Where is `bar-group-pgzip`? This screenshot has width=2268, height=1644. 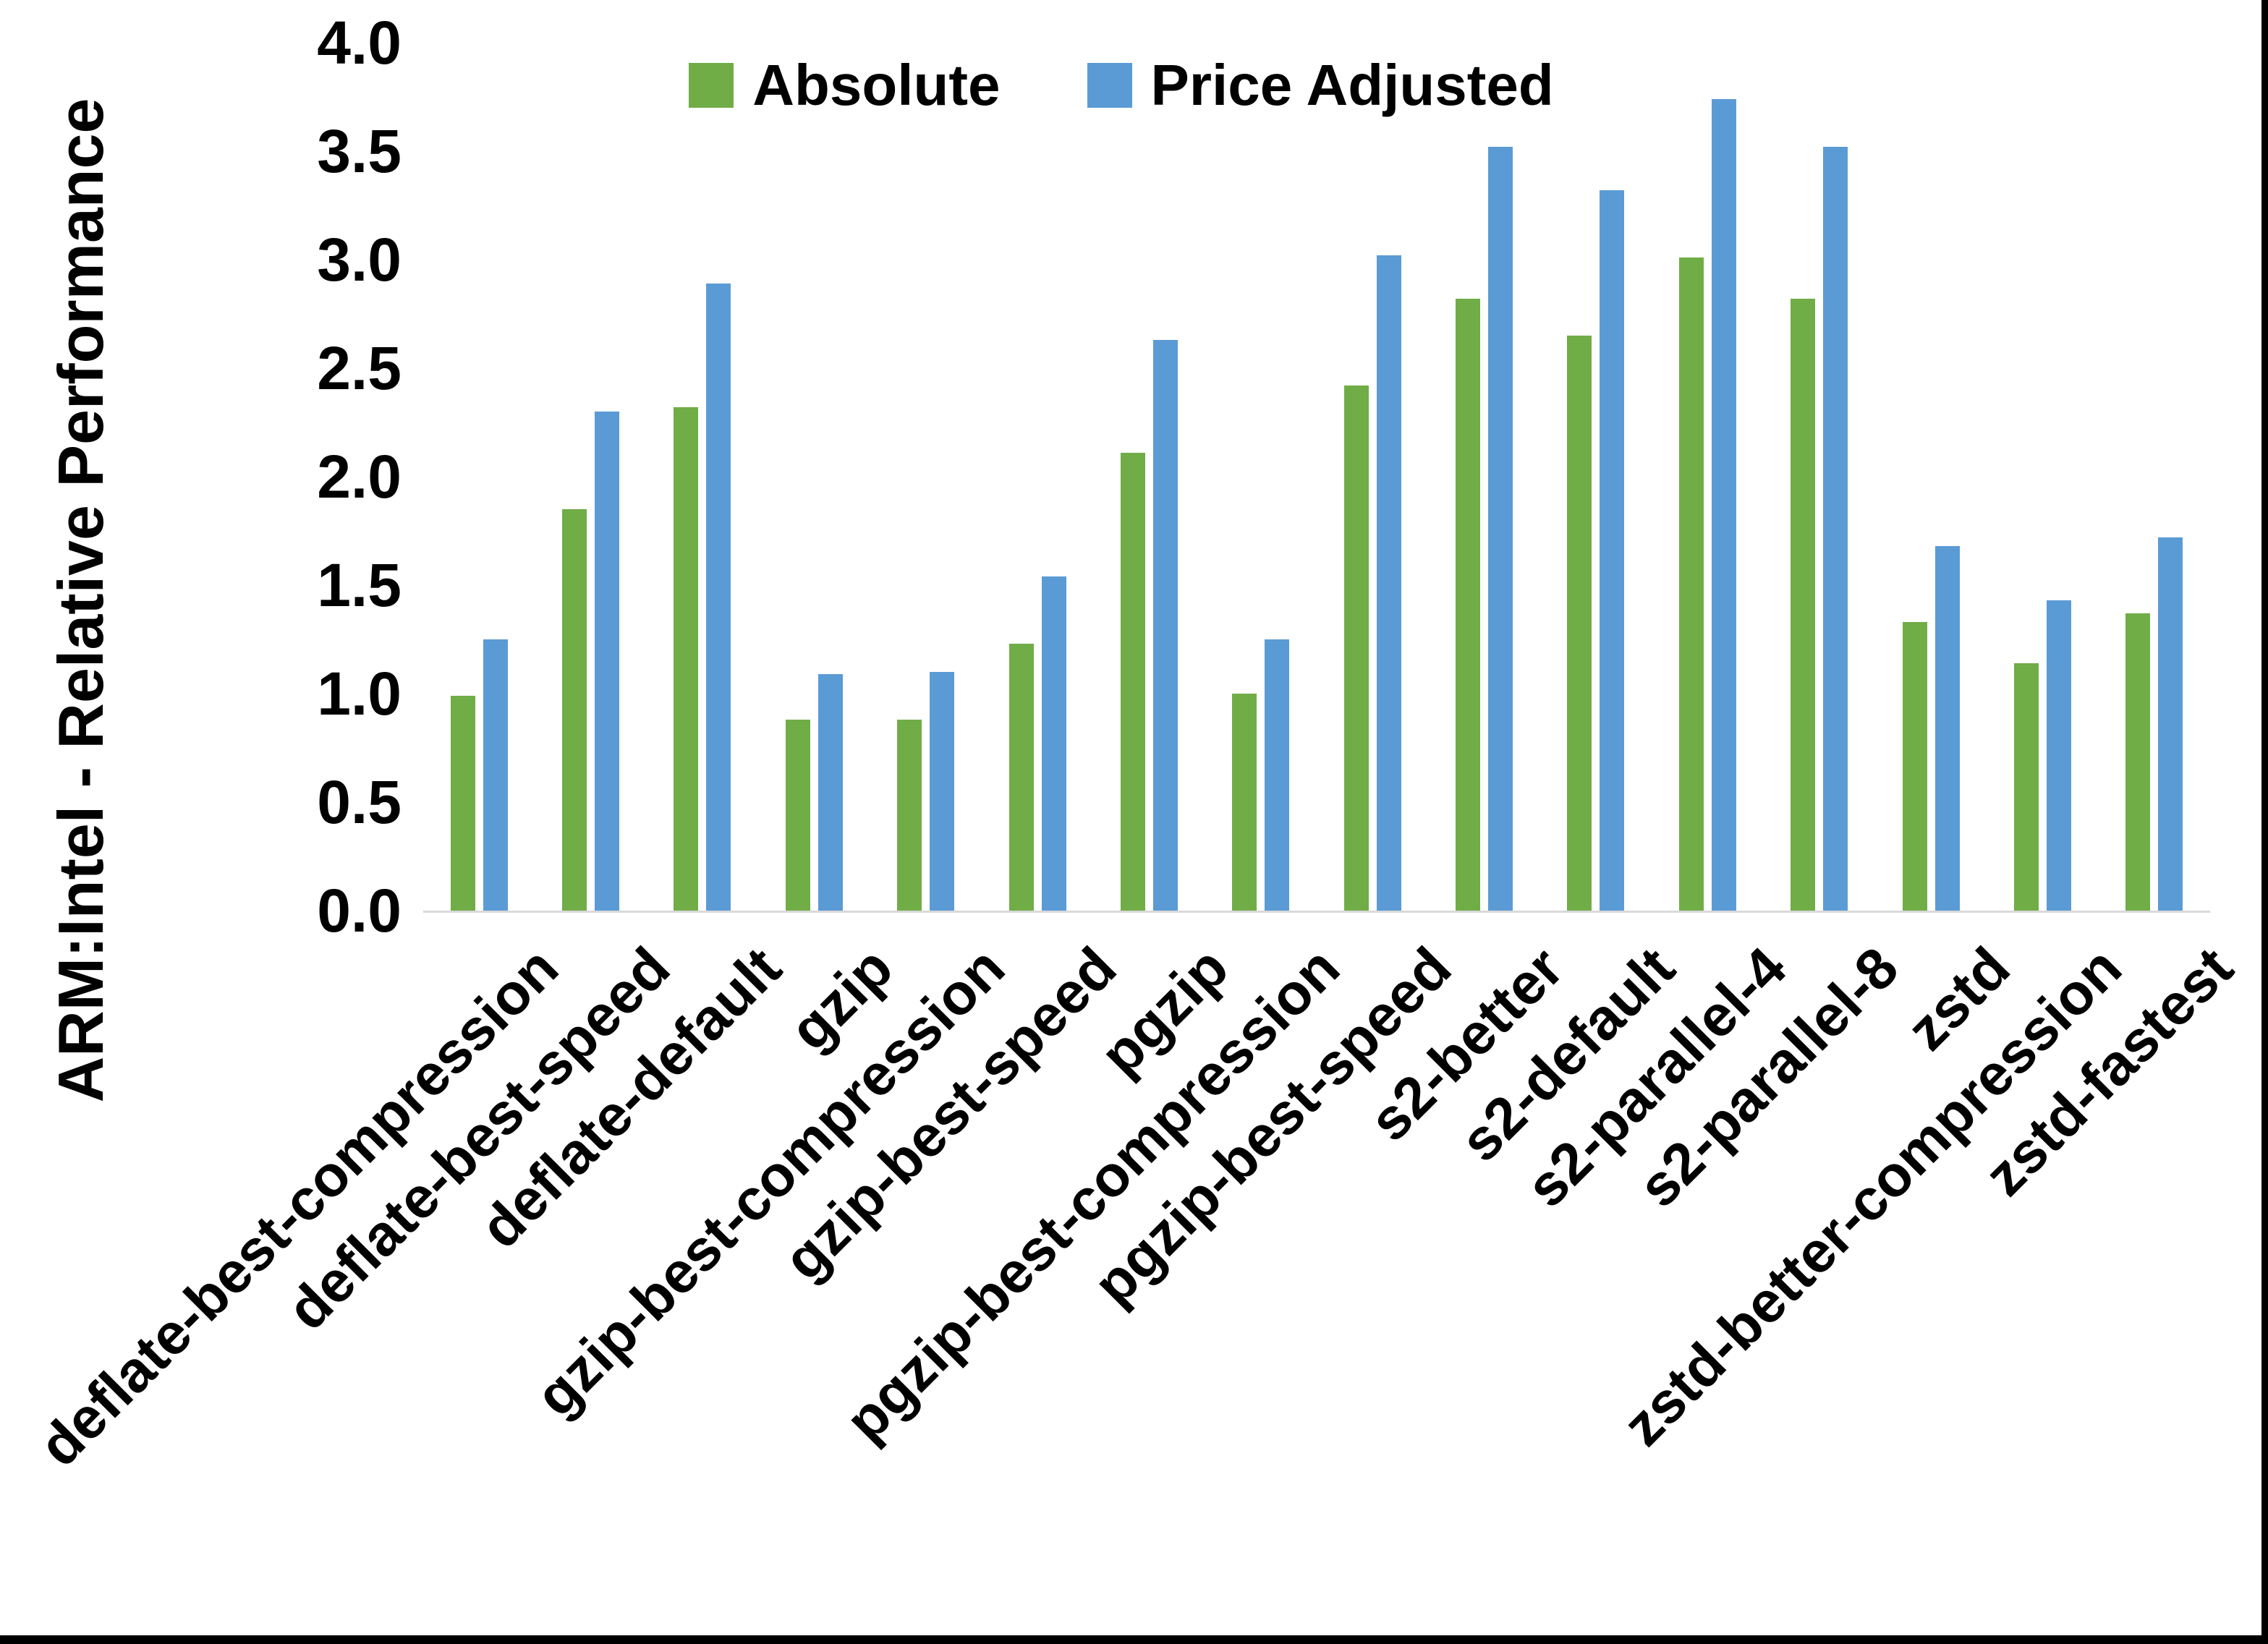
bar-group-pgzip is located at coordinates (1149, 477).